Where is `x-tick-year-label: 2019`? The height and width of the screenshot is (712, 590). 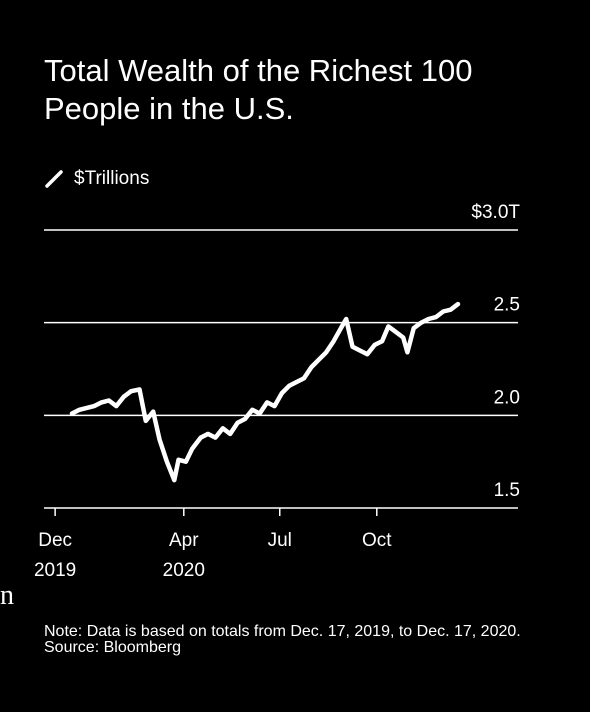
x-tick-year-label: 2019 is located at coordinates (55, 570).